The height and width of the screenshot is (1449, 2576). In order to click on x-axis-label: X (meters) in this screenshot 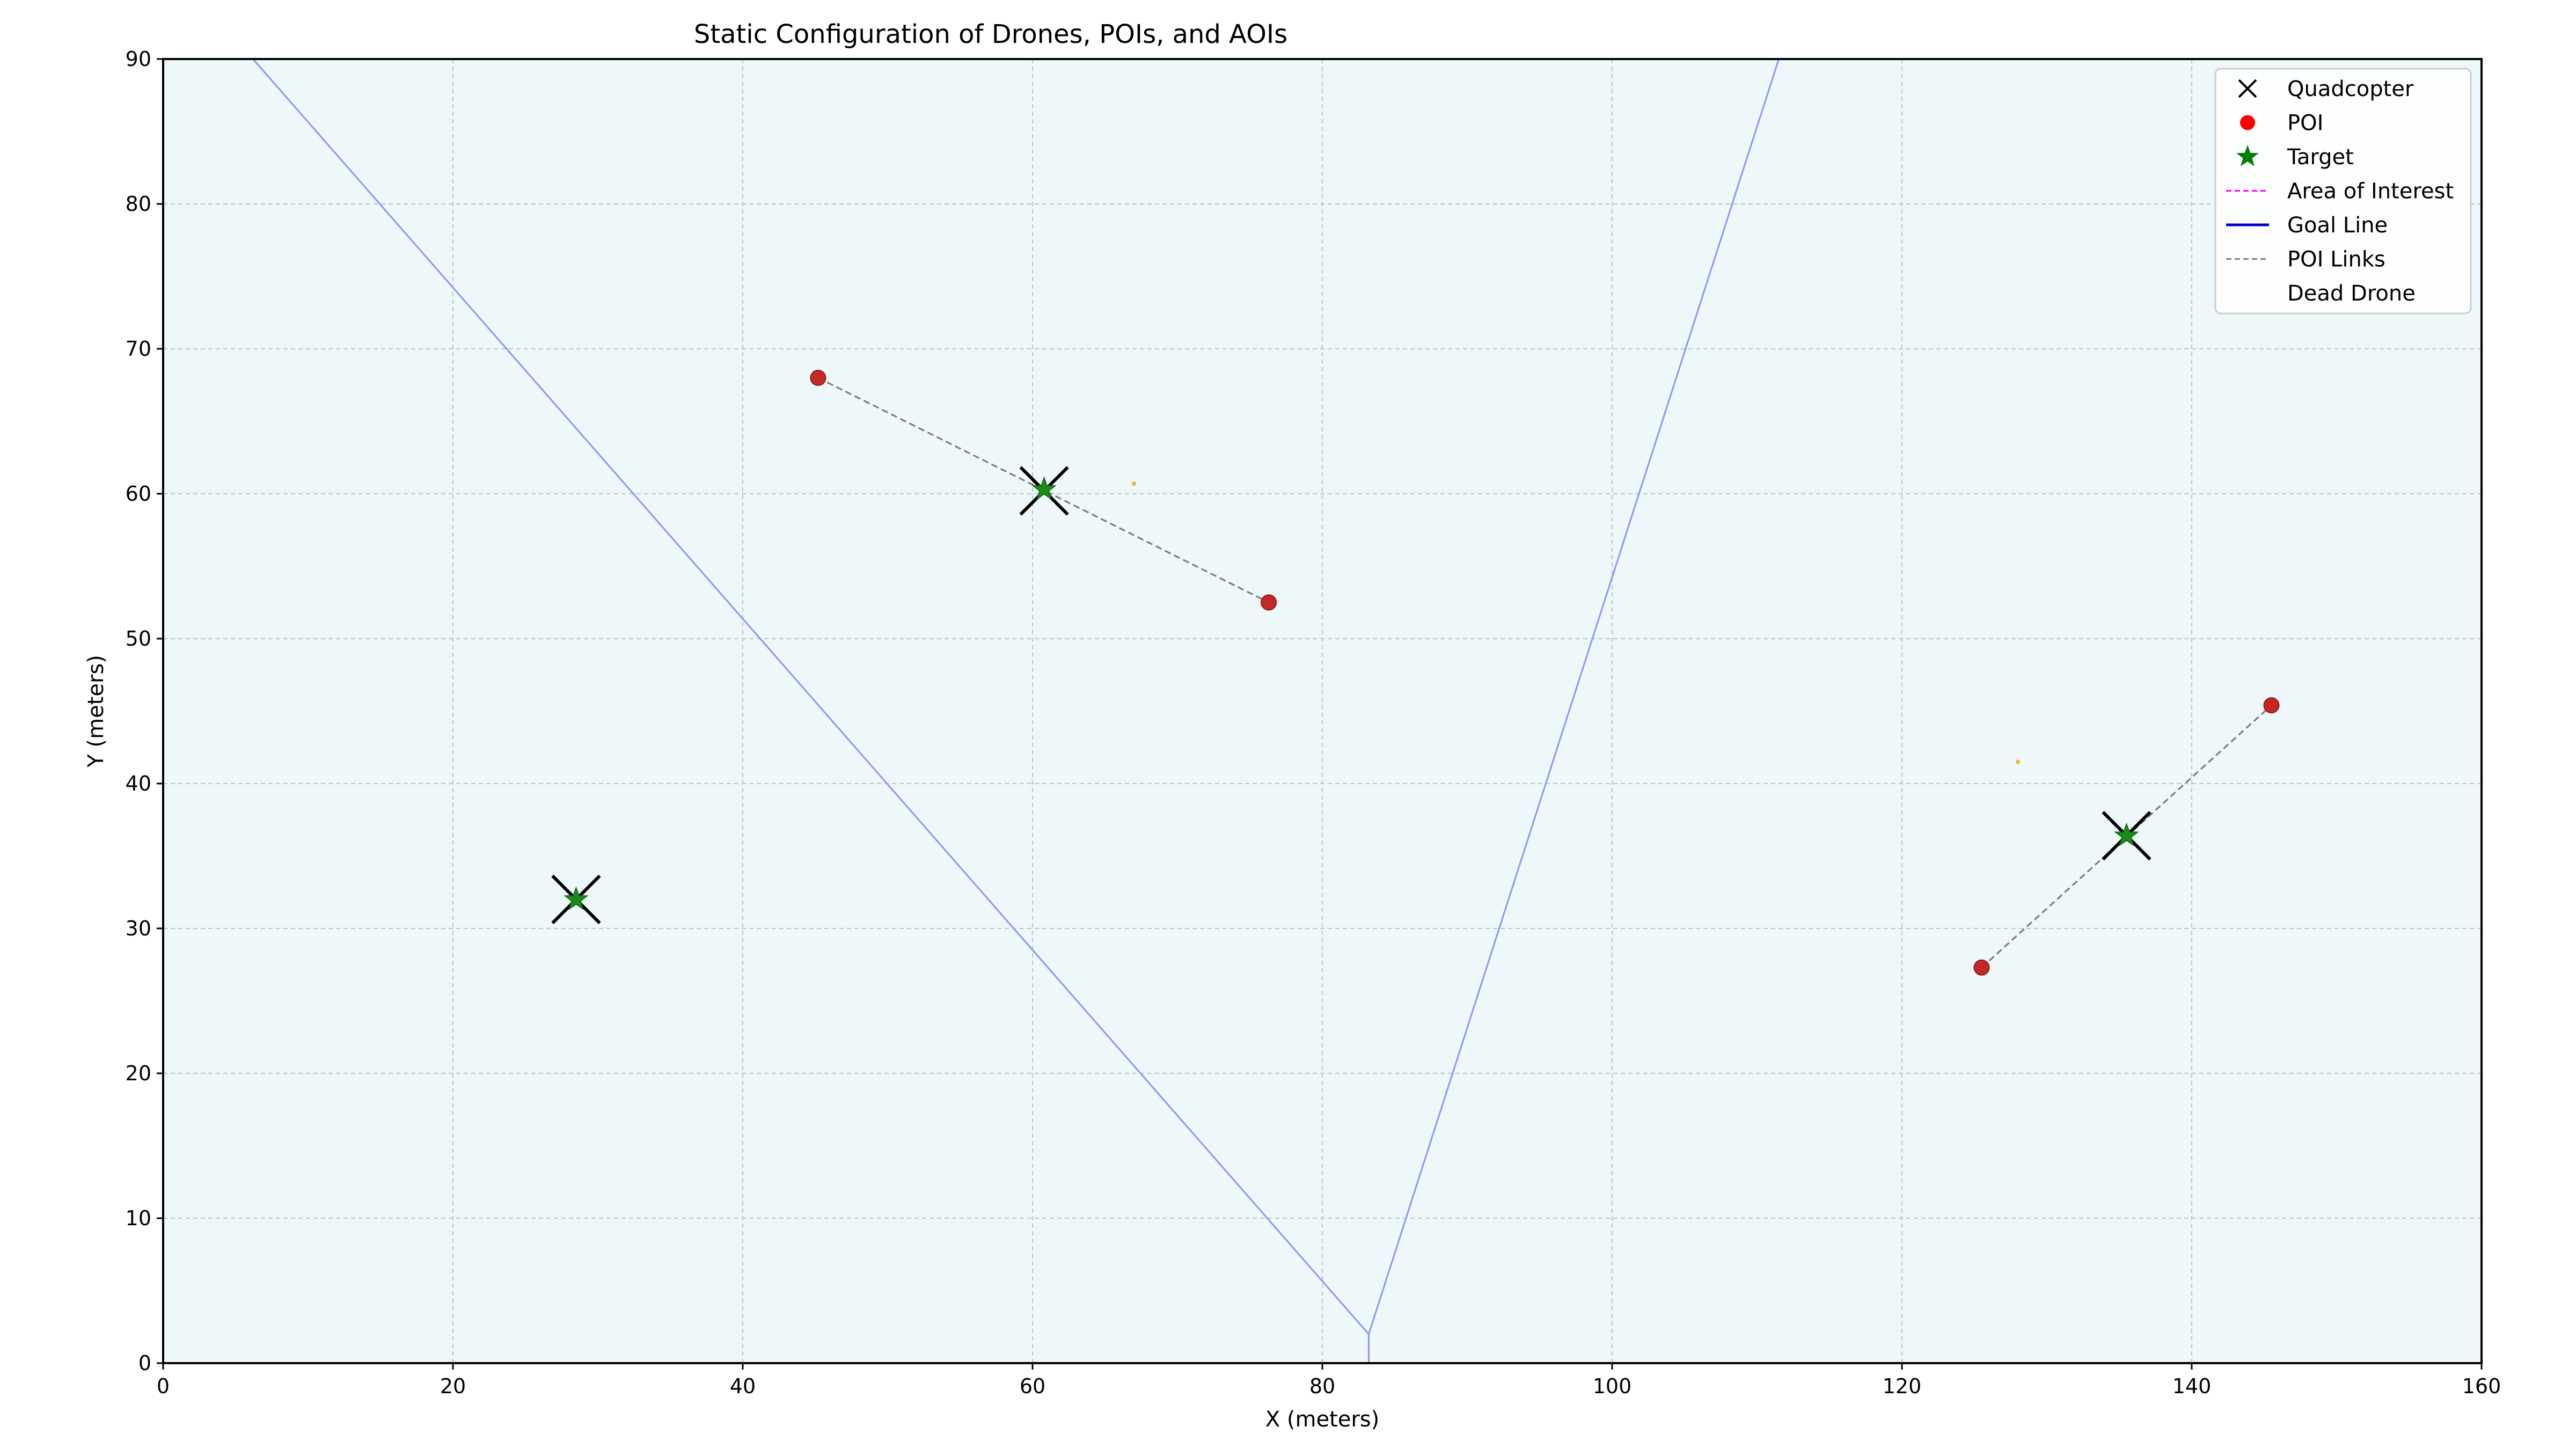, I will do `click(1322, 1419)`.